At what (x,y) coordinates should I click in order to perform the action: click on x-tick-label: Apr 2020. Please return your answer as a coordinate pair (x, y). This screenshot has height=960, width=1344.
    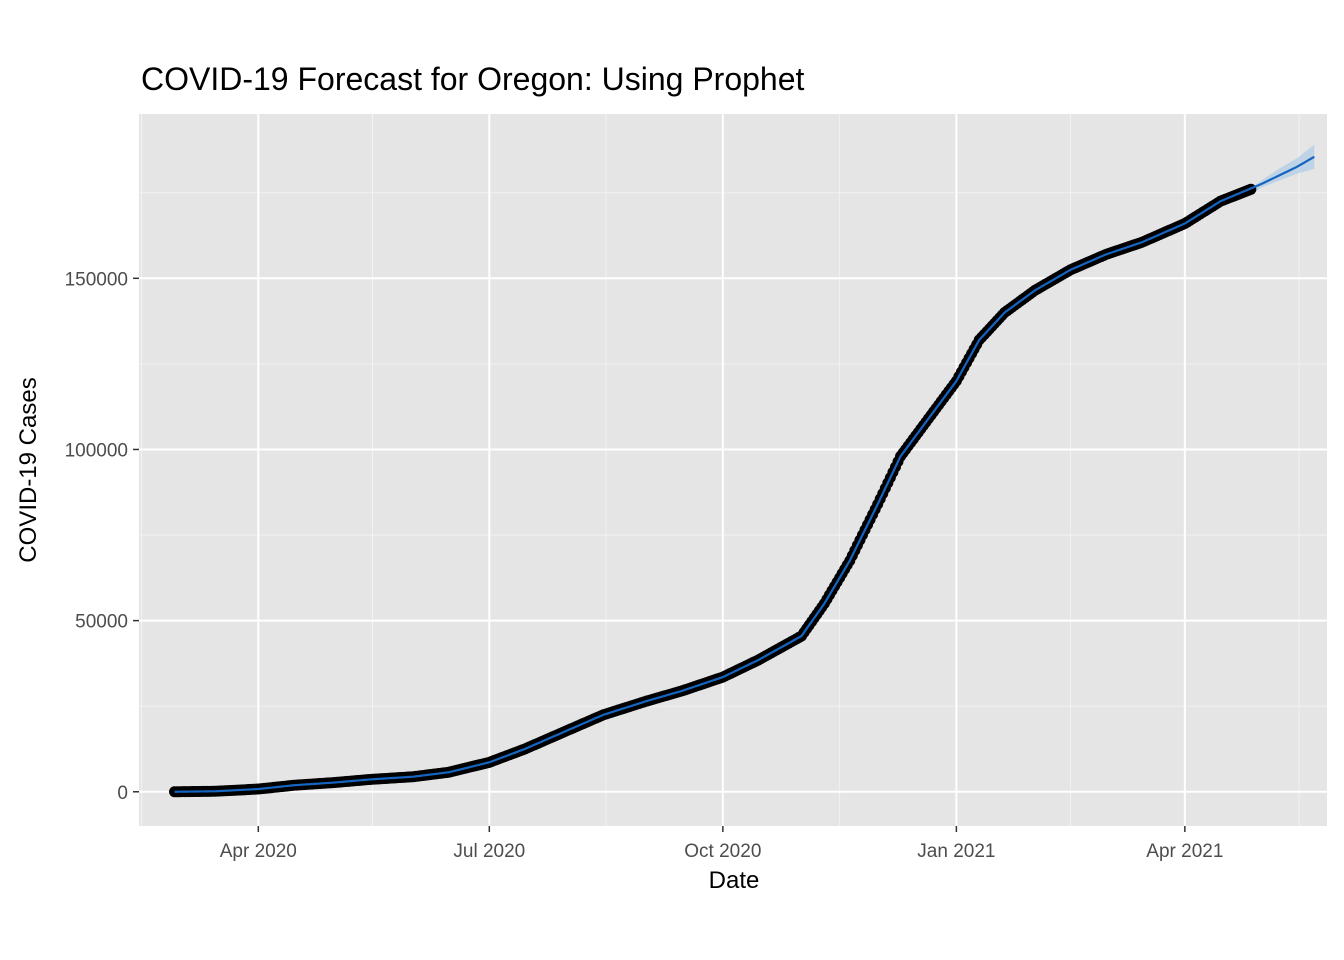
    Looking at the image, I should click on (258, 851).